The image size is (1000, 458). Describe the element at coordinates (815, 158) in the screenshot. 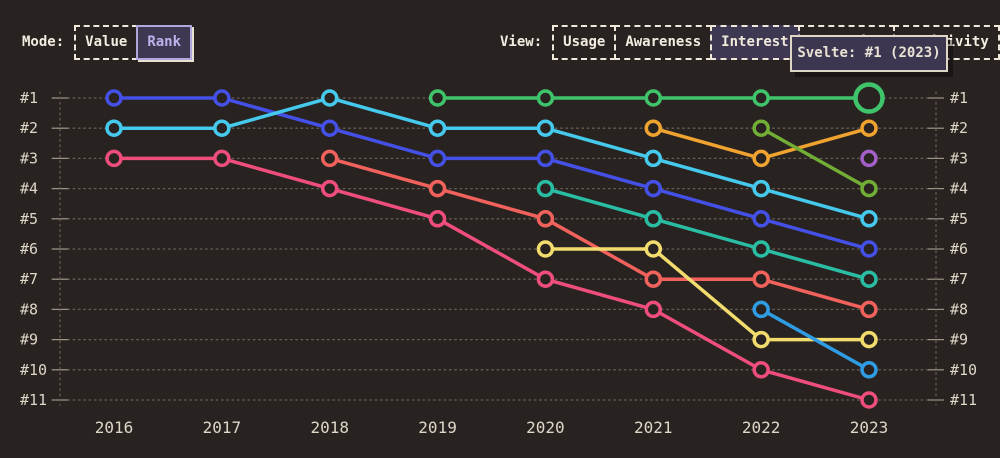

I see `series-line-apple-green` at that location.